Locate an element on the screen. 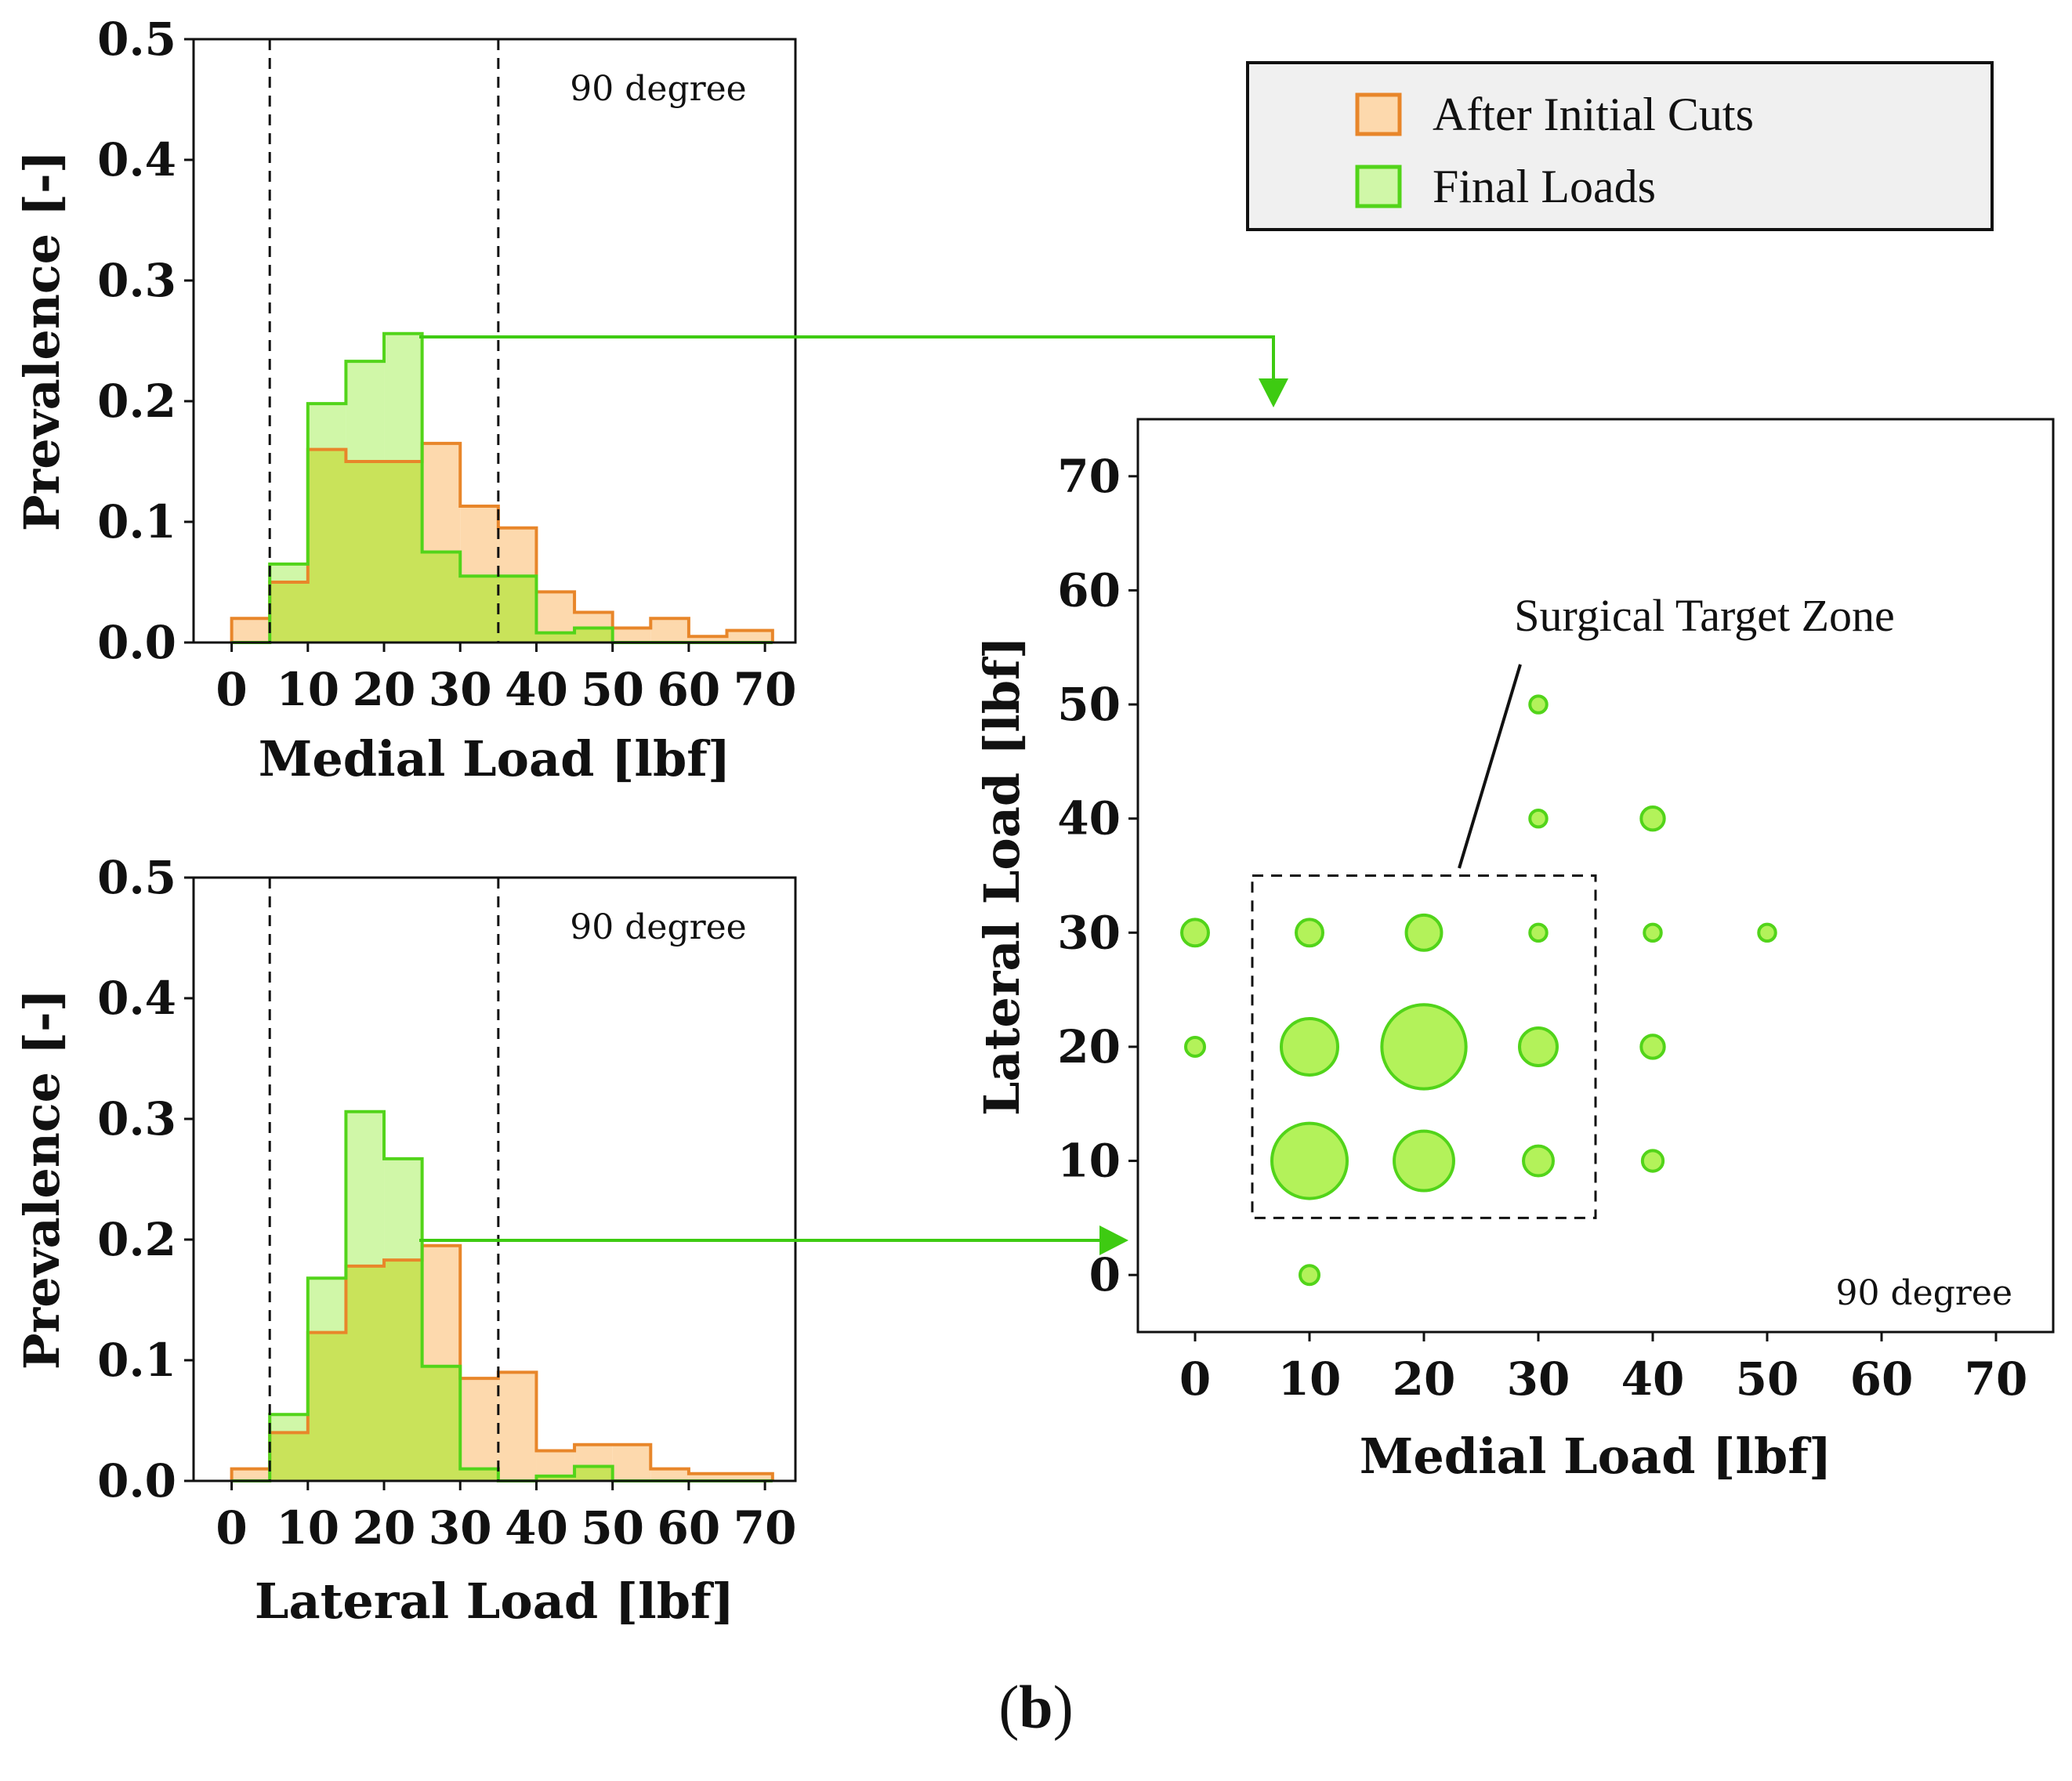 The image size is (2072, 1781). medial-histogram-bar-10-excess is located at coordinates (631, 635).